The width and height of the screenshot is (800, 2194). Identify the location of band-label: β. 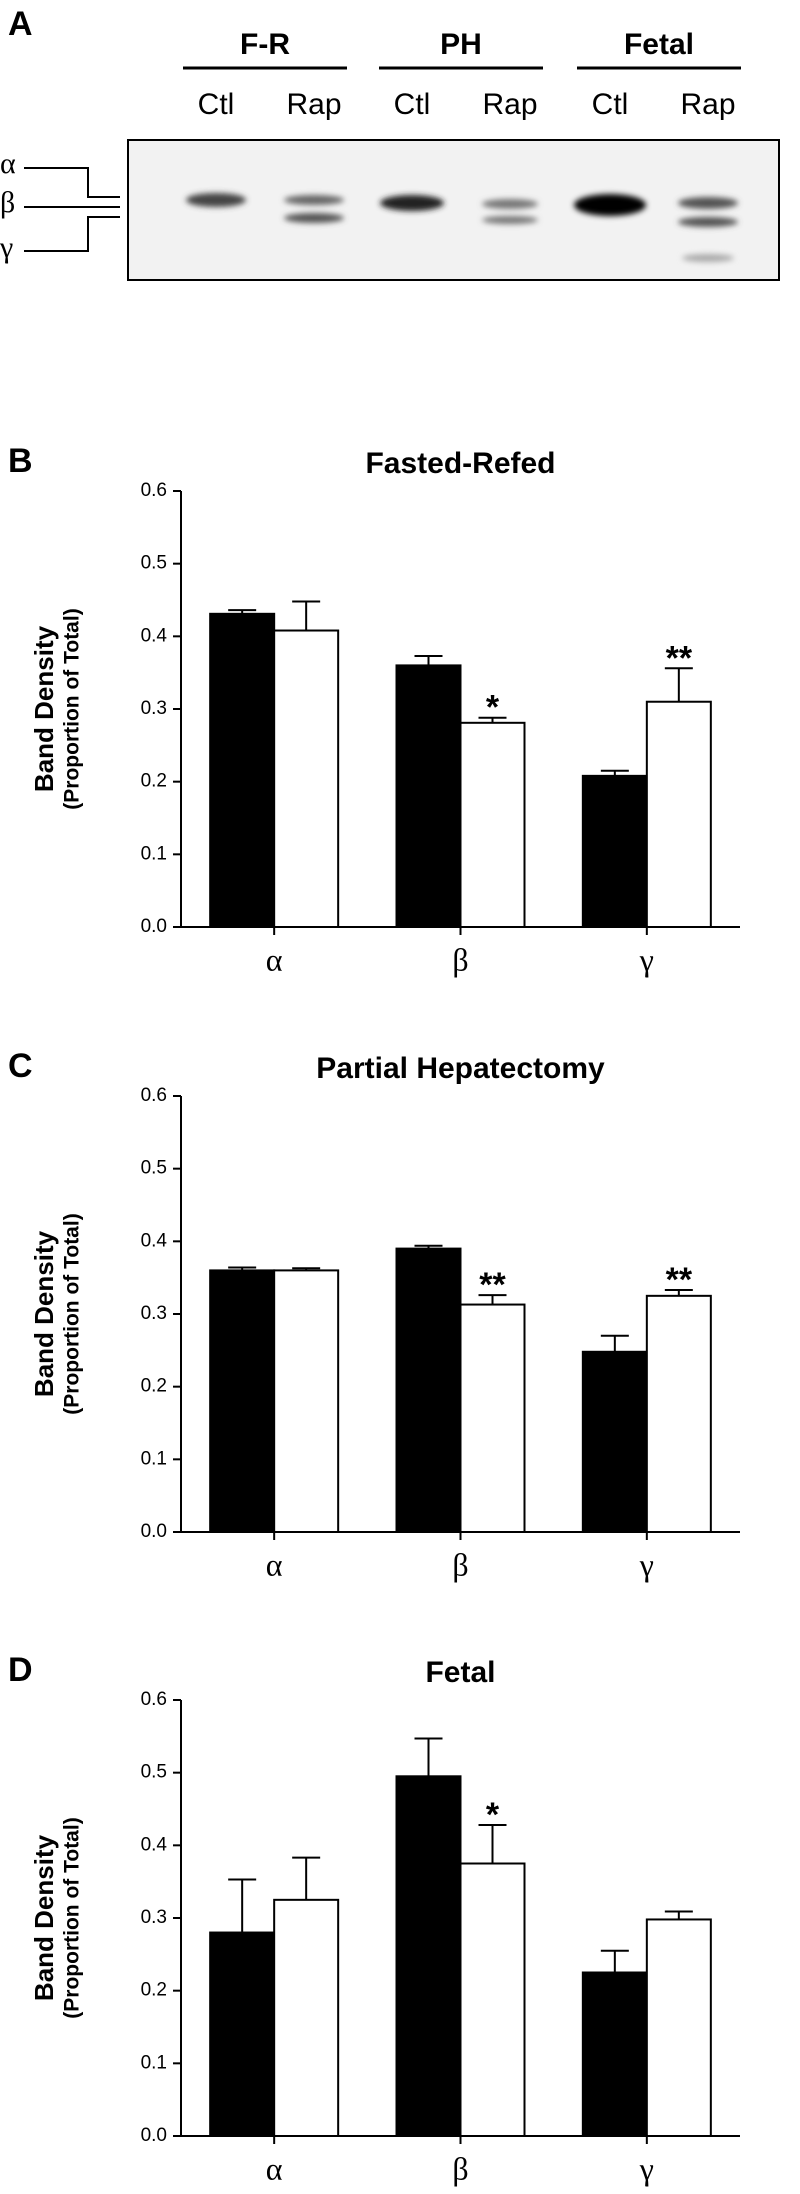
(7, 202).